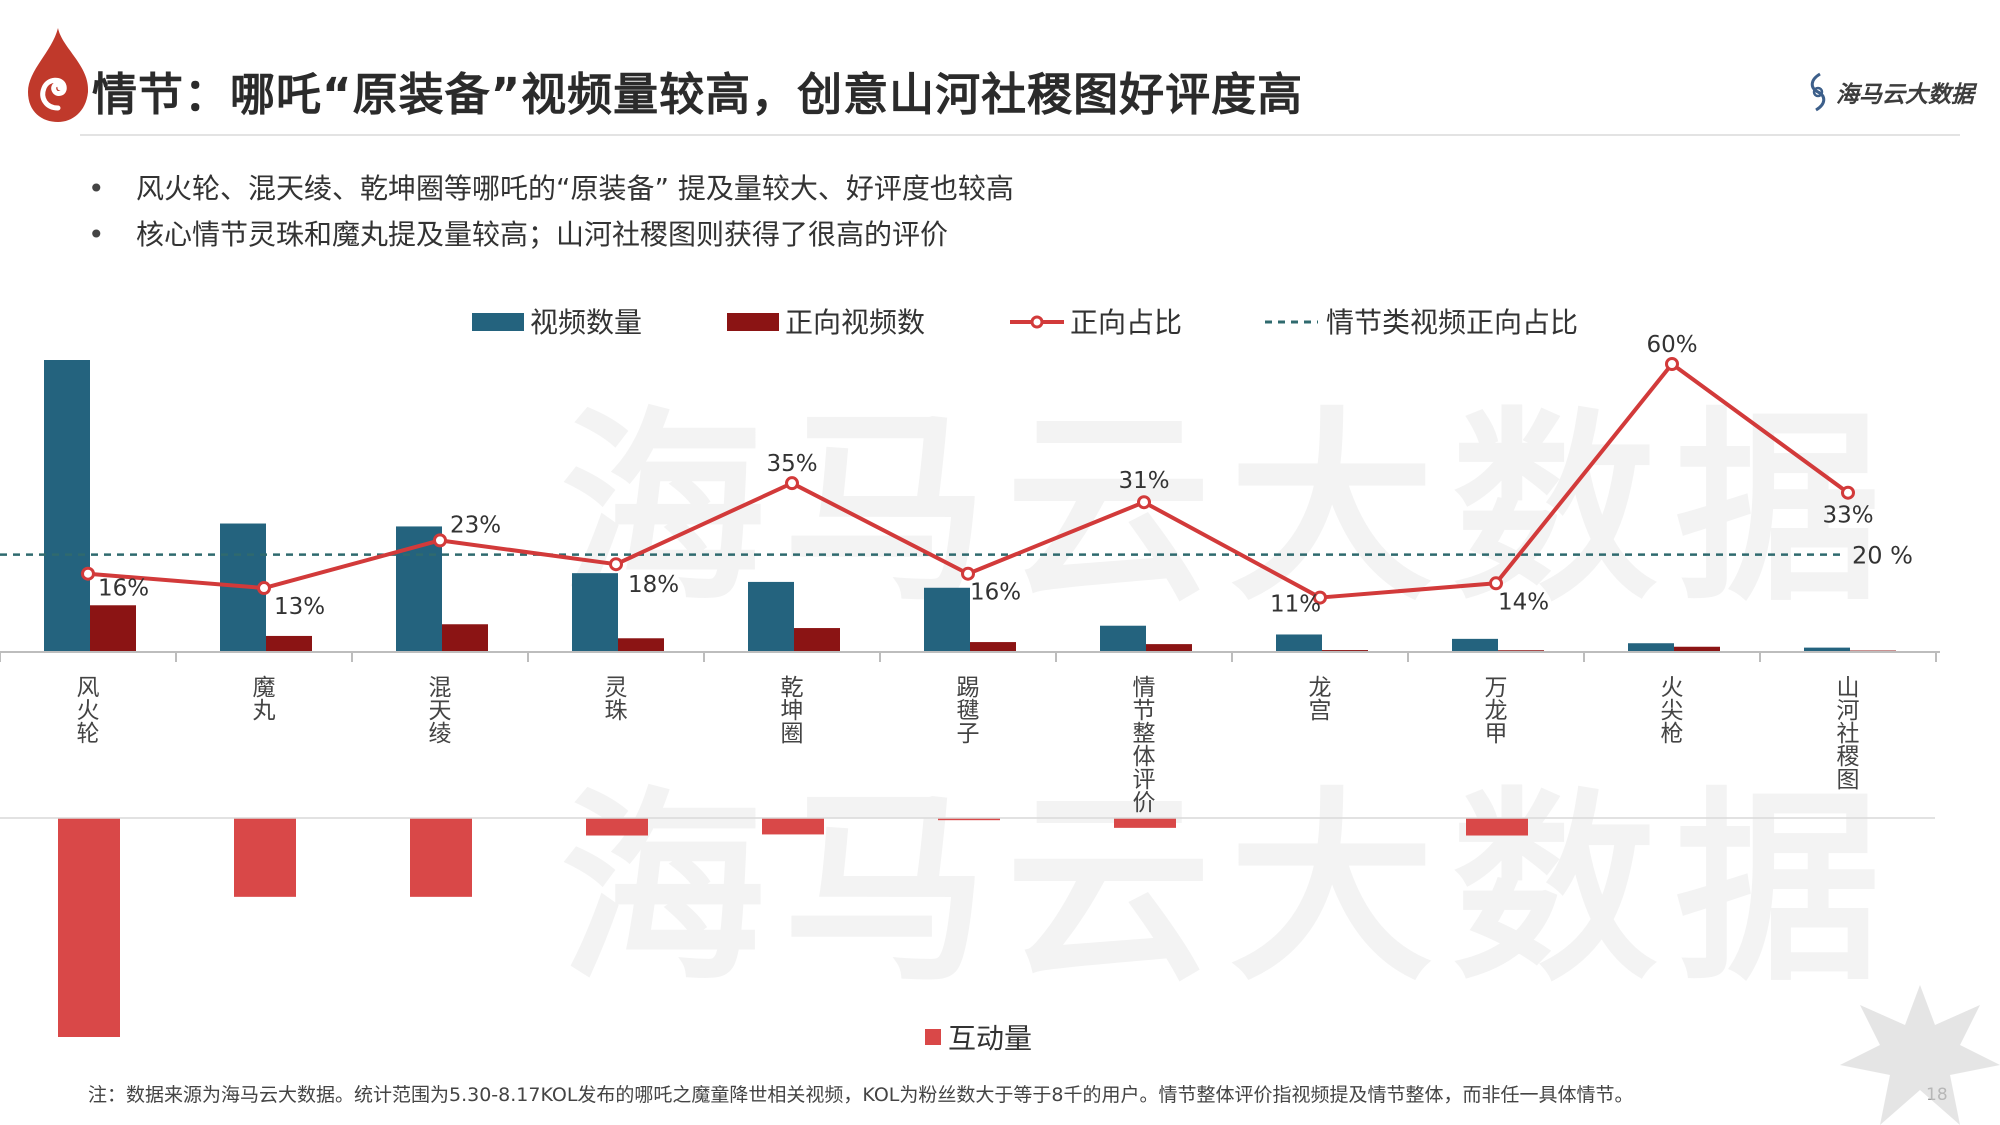 The height and width of the screenshot is (1125, 2000). Describe the element at coordinates (1672, 711) in the screenshot. I see `category-label: 火尖枪` at that location.